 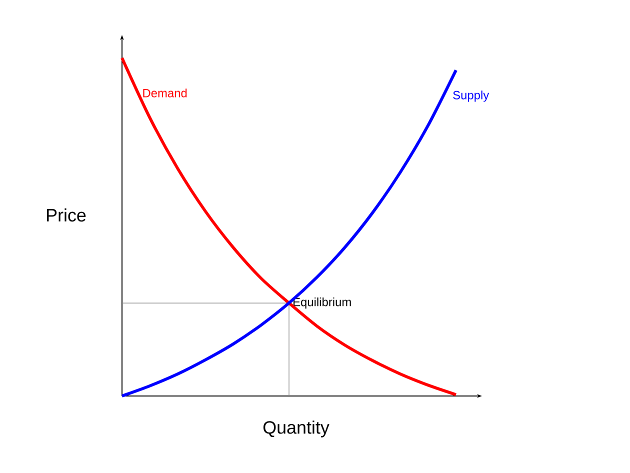 I want to click on series-label: Demand, so click(x=165, y=93).